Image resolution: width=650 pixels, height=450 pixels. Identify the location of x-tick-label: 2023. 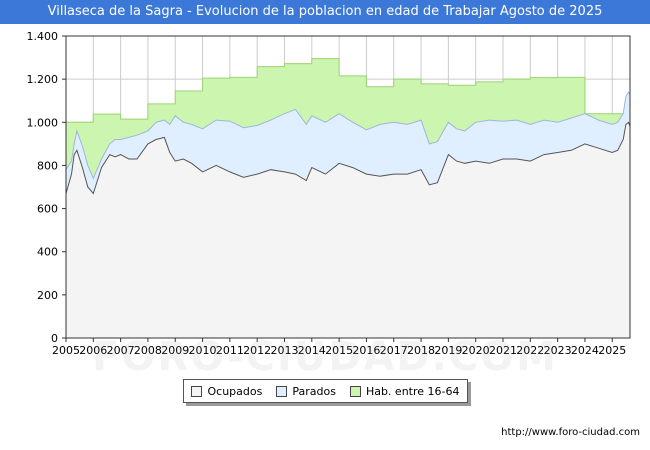
(558, 350).